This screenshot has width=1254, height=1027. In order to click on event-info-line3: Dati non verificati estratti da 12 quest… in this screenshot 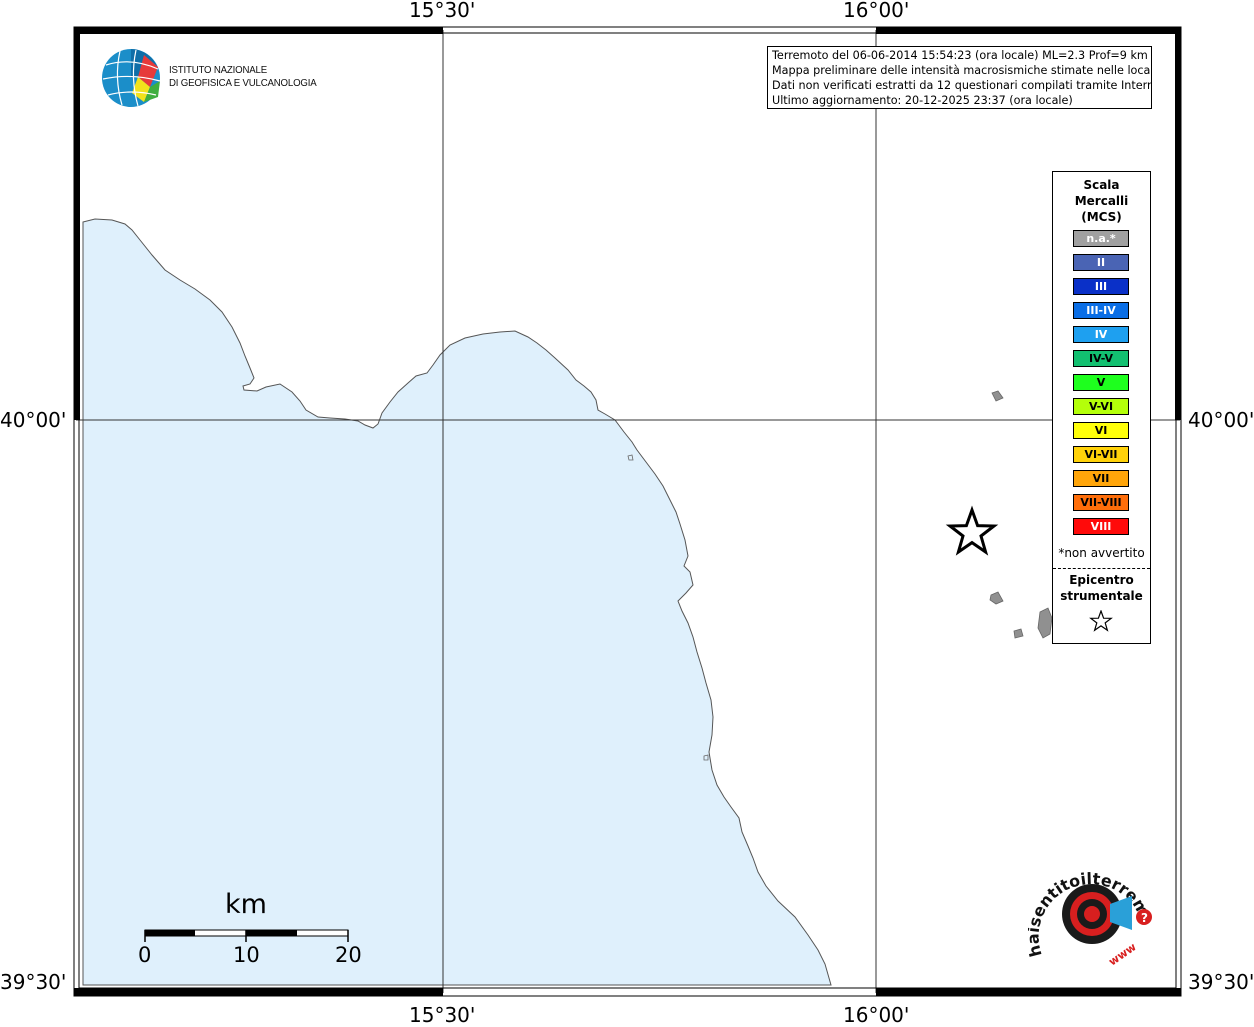, I will do `click(961, 85)`.